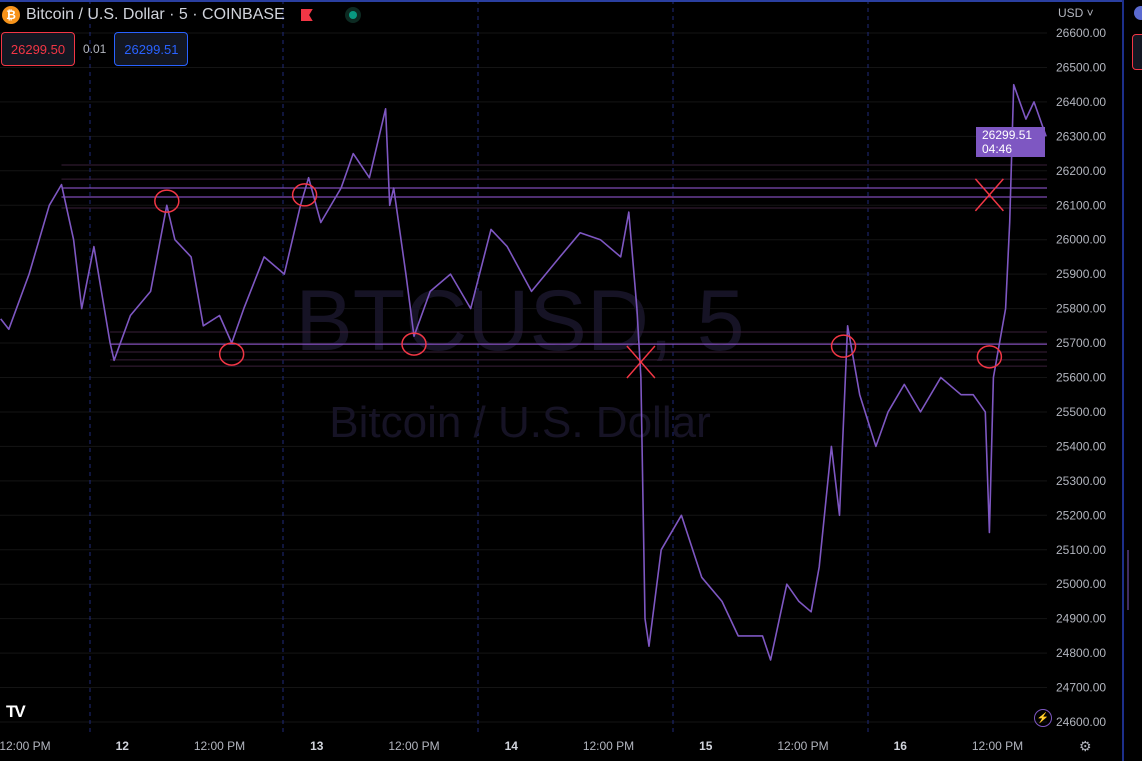  I want to click on watermark-symbol: BTCUSD, 5, so click(519, 321).